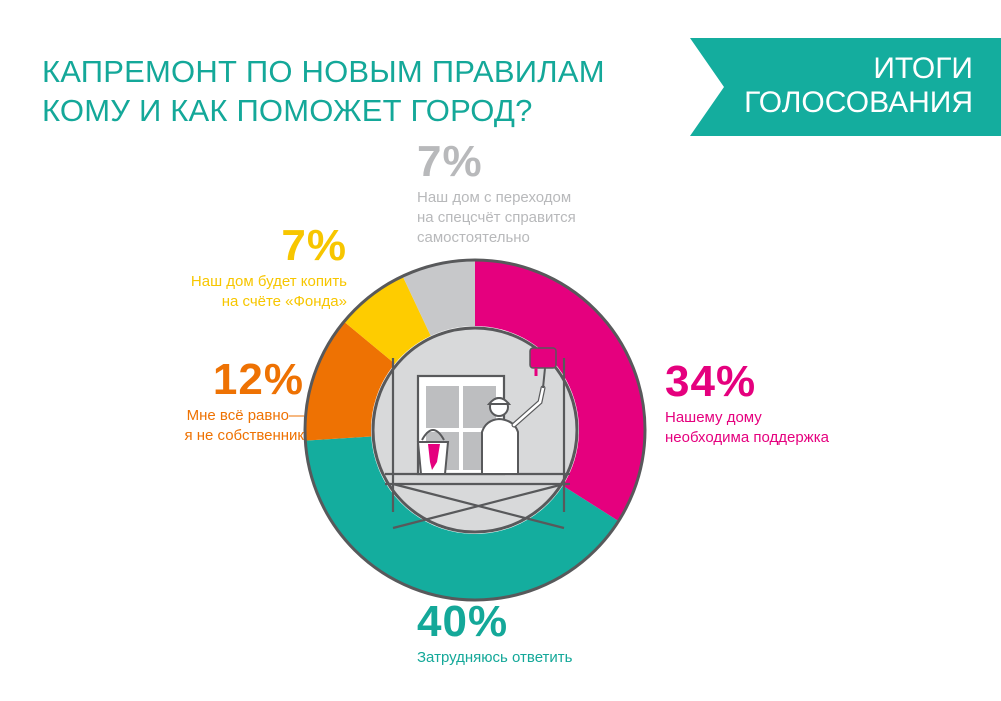 The width and height of the screenshot is (1001, 701). I want to click on desc-yellow-line2: на счёте «Фонда», so click(284, 301).